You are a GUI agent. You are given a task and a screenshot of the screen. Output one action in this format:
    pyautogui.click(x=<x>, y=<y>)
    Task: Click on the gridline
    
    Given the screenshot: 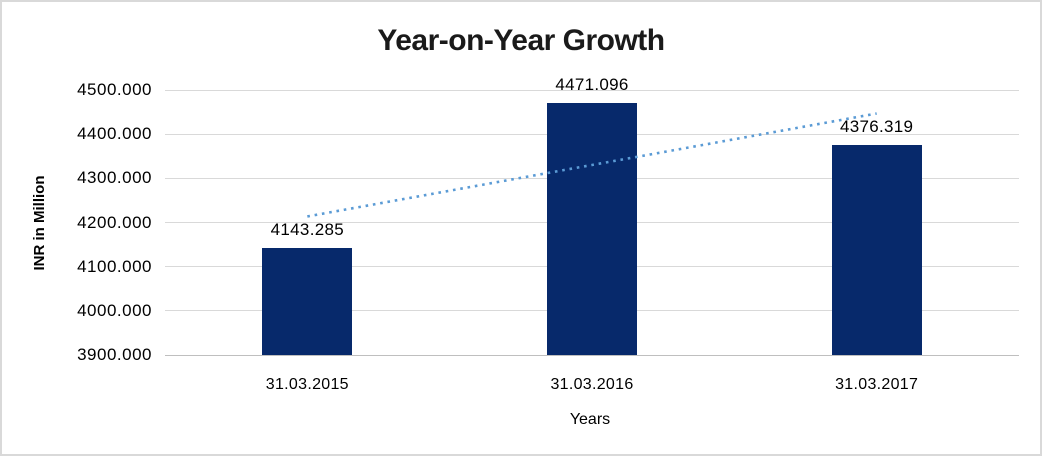 What is the action you would take?
    pyautogui.click(x=592, y=90)
    